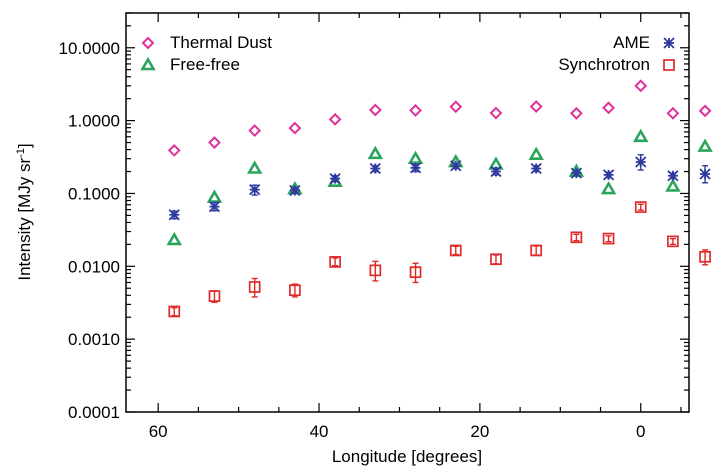  I want to click on y-axis-label-tail: ], so click(24, 145).